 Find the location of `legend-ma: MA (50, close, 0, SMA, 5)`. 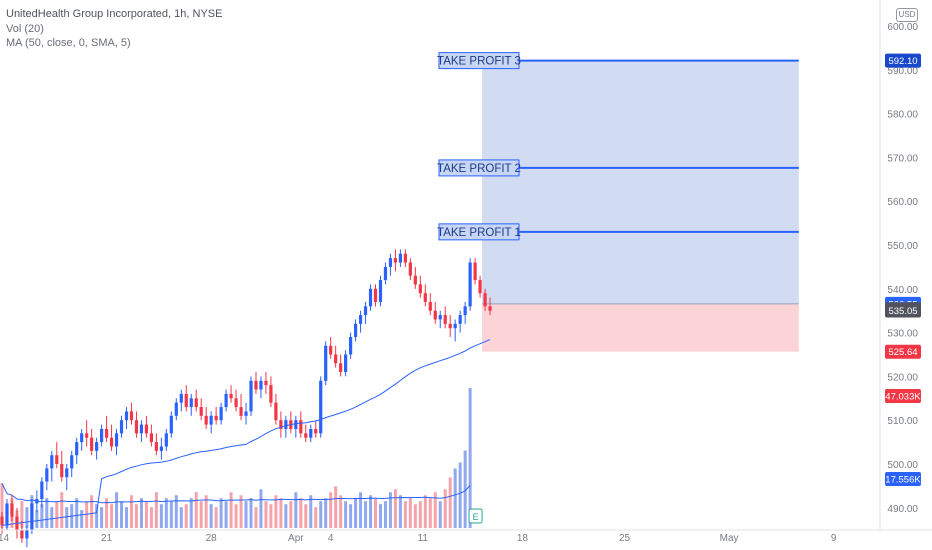

legend-ma: MA (50, close, 0, SMA, 5) is located at coordinates (68, 43).